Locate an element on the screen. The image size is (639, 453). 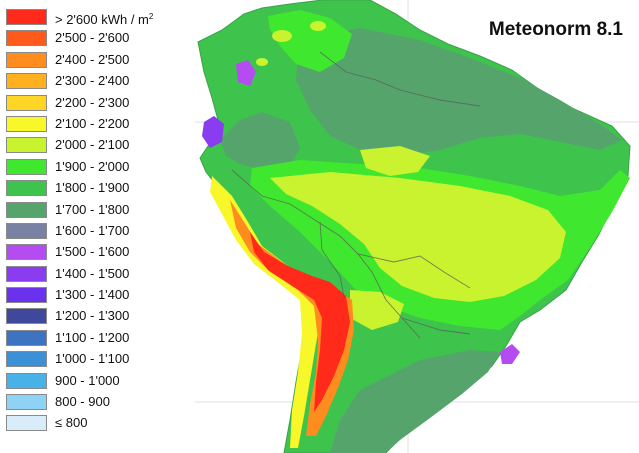
legend-row: 800 - 900 is located at coordinates (87, 401).